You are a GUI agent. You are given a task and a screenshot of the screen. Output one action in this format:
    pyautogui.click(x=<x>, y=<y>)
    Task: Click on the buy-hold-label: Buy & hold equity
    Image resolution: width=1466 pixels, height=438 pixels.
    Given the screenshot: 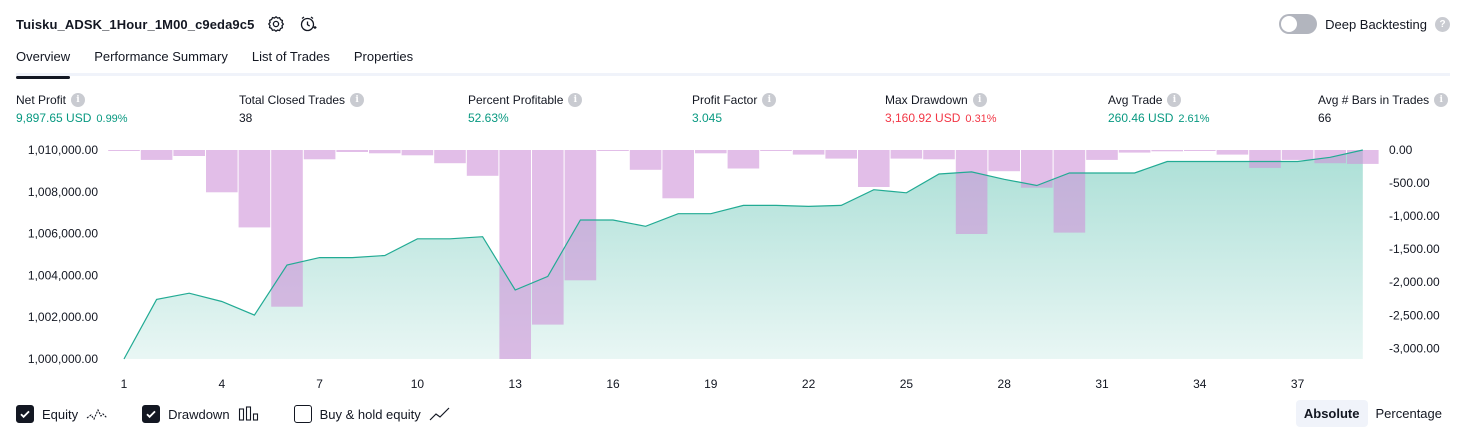 What is the action you would take?
    pyautogui.click(x=370, y=414)
    